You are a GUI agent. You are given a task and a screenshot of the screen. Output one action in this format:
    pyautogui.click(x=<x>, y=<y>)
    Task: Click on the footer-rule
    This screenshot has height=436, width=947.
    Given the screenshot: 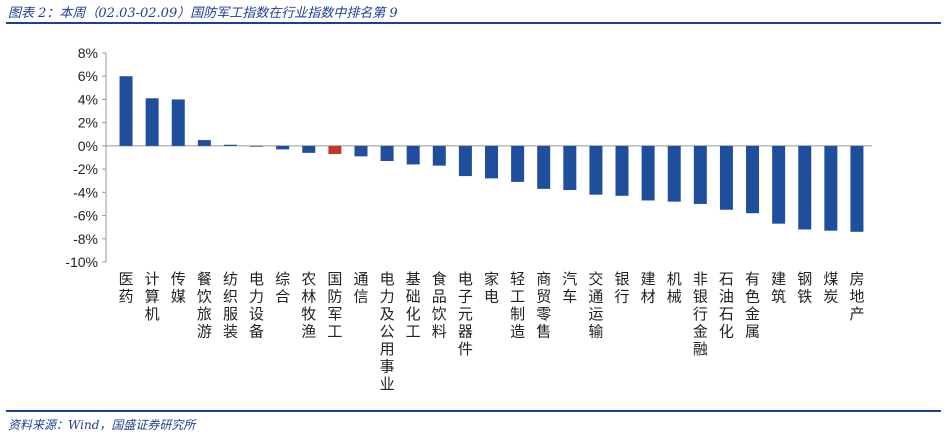 What is the action you would take?
    pyautogui.click(x=473, y=411)
    